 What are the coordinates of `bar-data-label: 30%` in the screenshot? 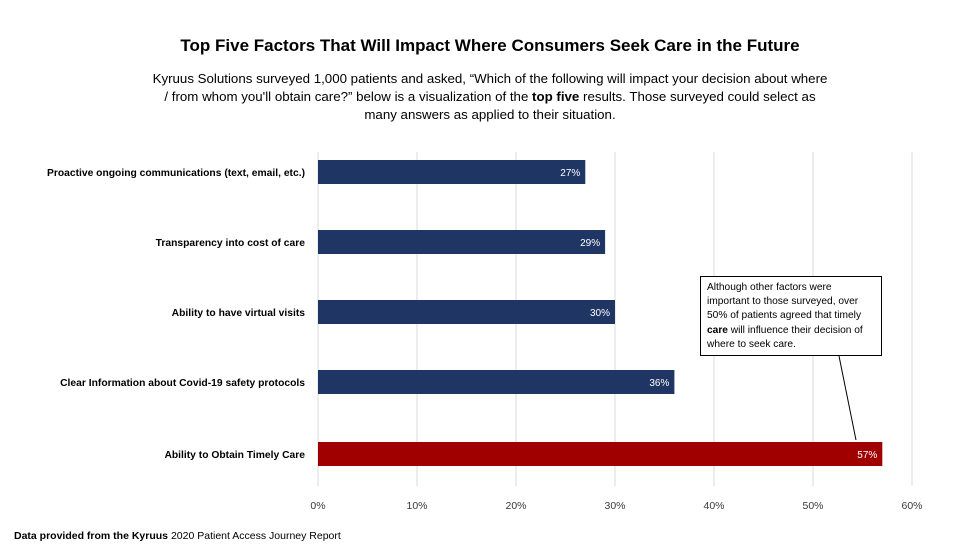 It's located at (600, 313).